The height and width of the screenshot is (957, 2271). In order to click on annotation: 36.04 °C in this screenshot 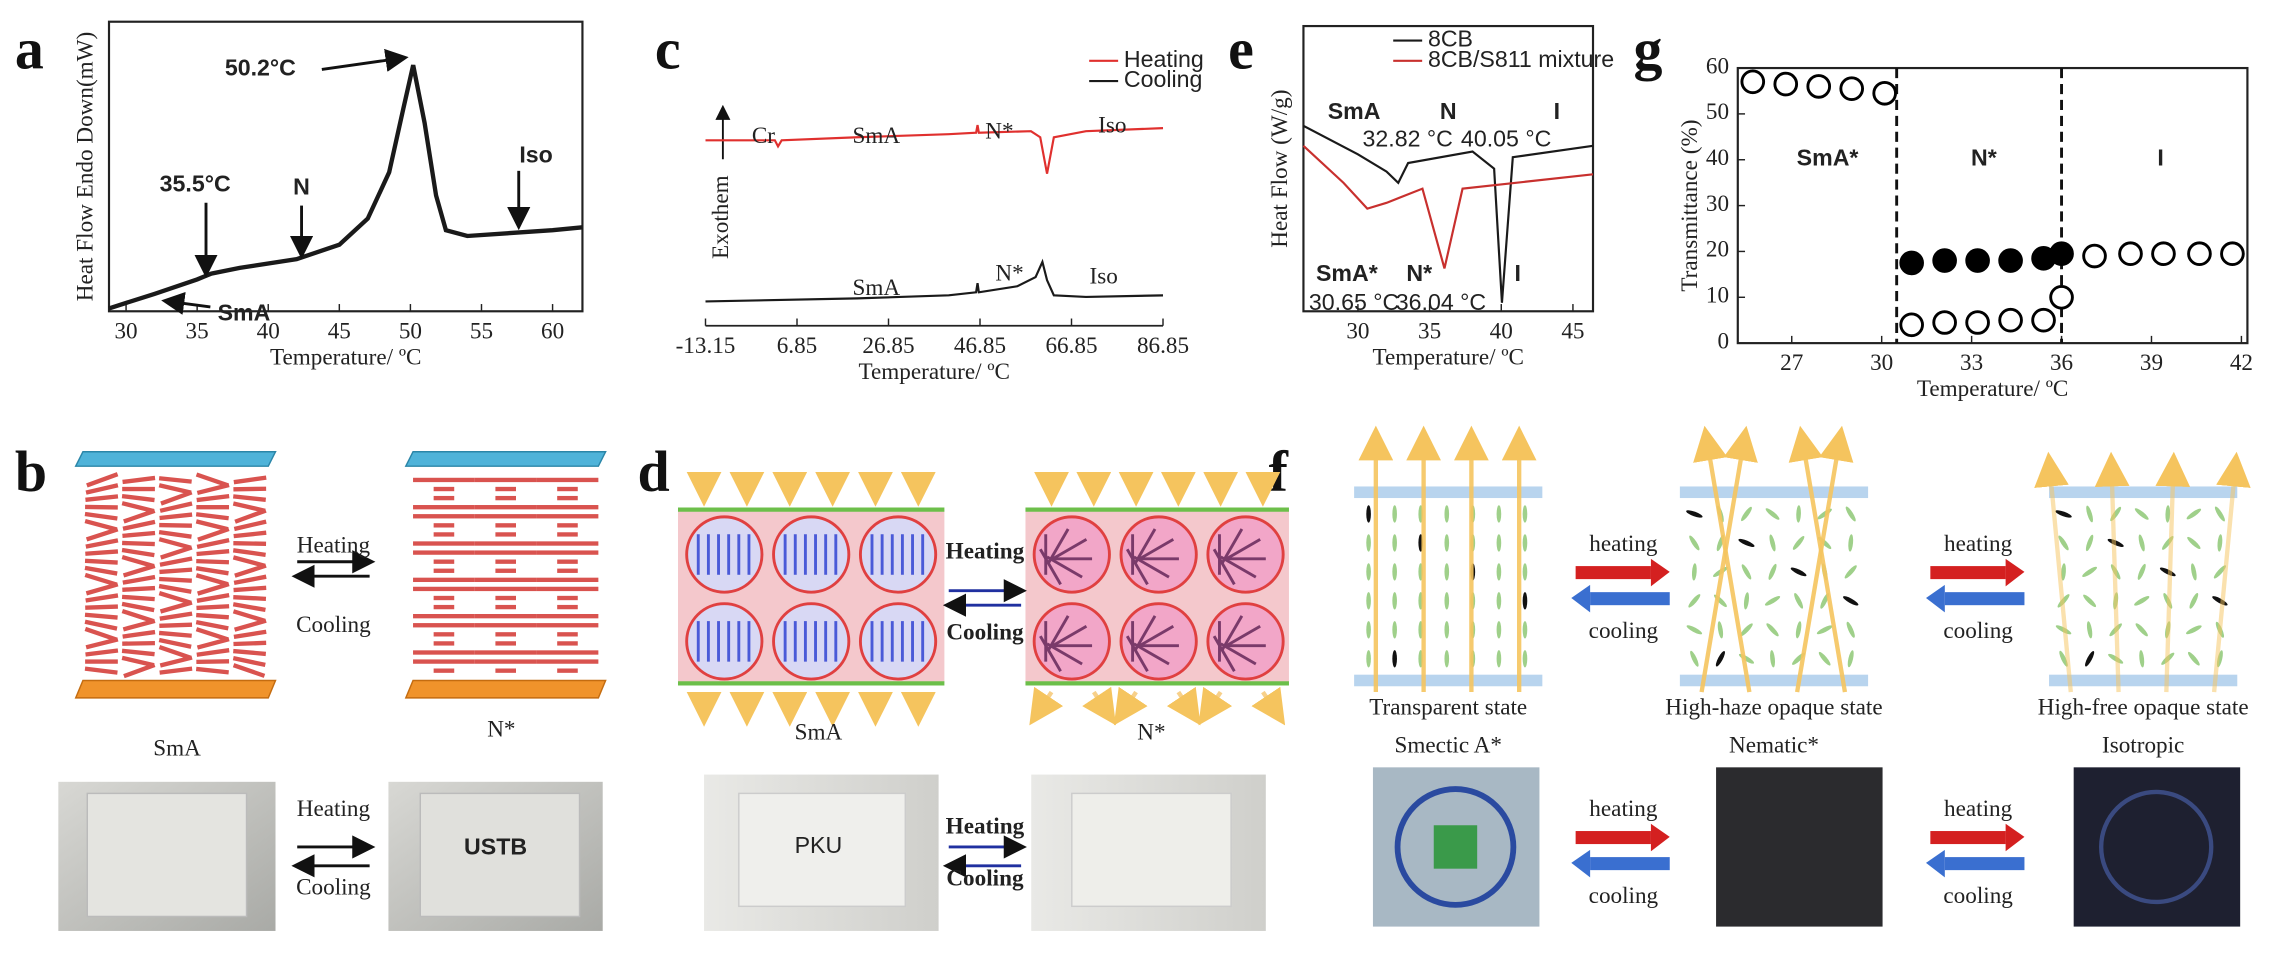, I will do `click(1441, 302)`.